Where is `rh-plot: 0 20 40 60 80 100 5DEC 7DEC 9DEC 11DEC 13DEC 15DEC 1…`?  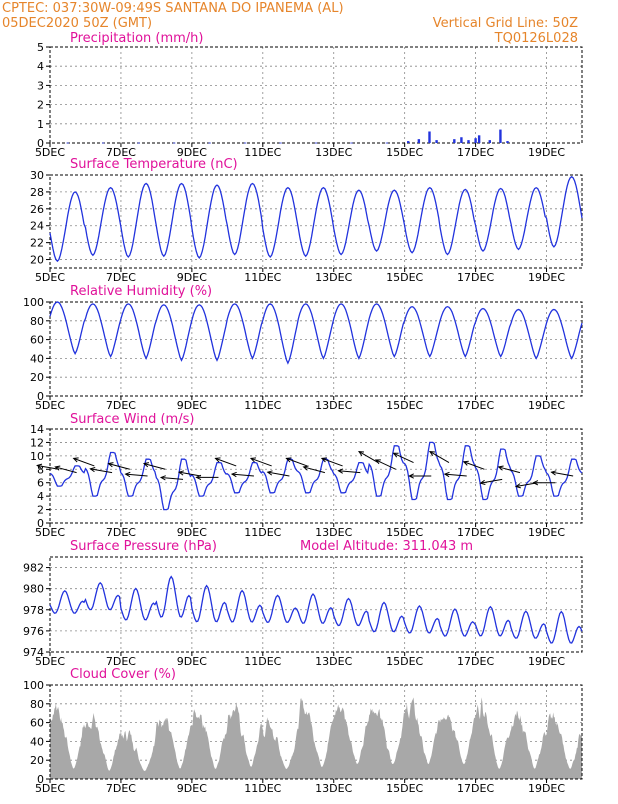
rh-plot: 0 20 40 60 80 100 5DEC 7DEC 9DEC 11DEC 13DEC 15DEC 1… is located at coordinates (303, 354).